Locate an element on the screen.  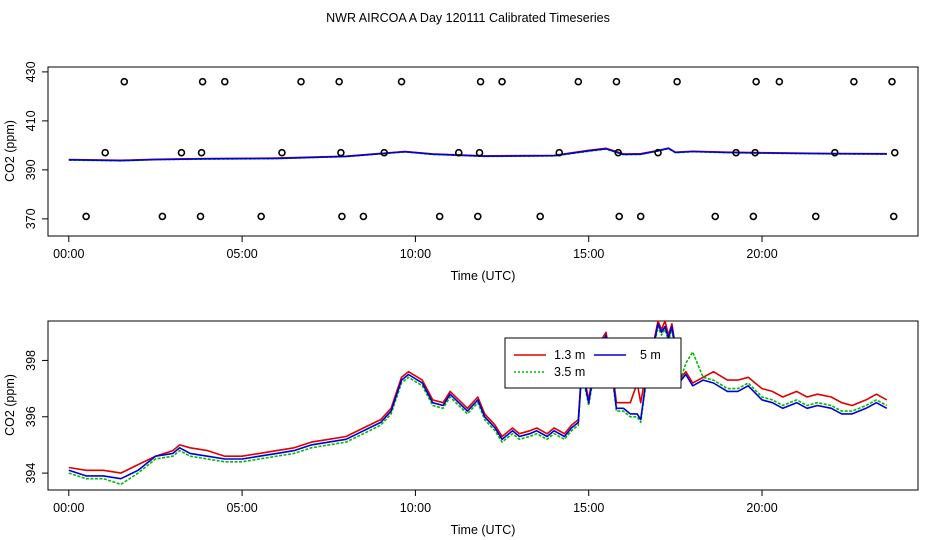
legend: 1.3 m 3.5 m 5 m is located at coordinates (593, 363).